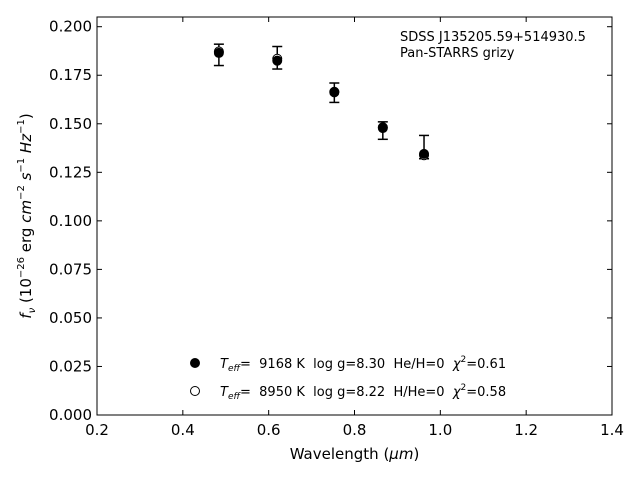 This screenshot has height=480, width=640. What do you see at coordinates (27, 215) in the screenshot?
I see `y-axis-label: fν (10−26 erg cm−2 s−1 Hz−1)` at bounding box center [27, 215].